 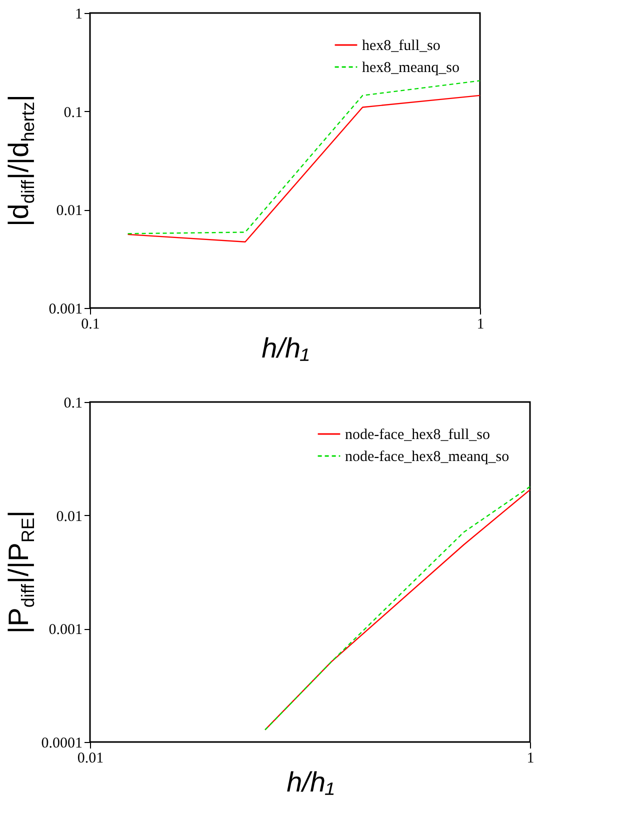 I want to click on y-tick-label: 1, so click(x=78, y=14).